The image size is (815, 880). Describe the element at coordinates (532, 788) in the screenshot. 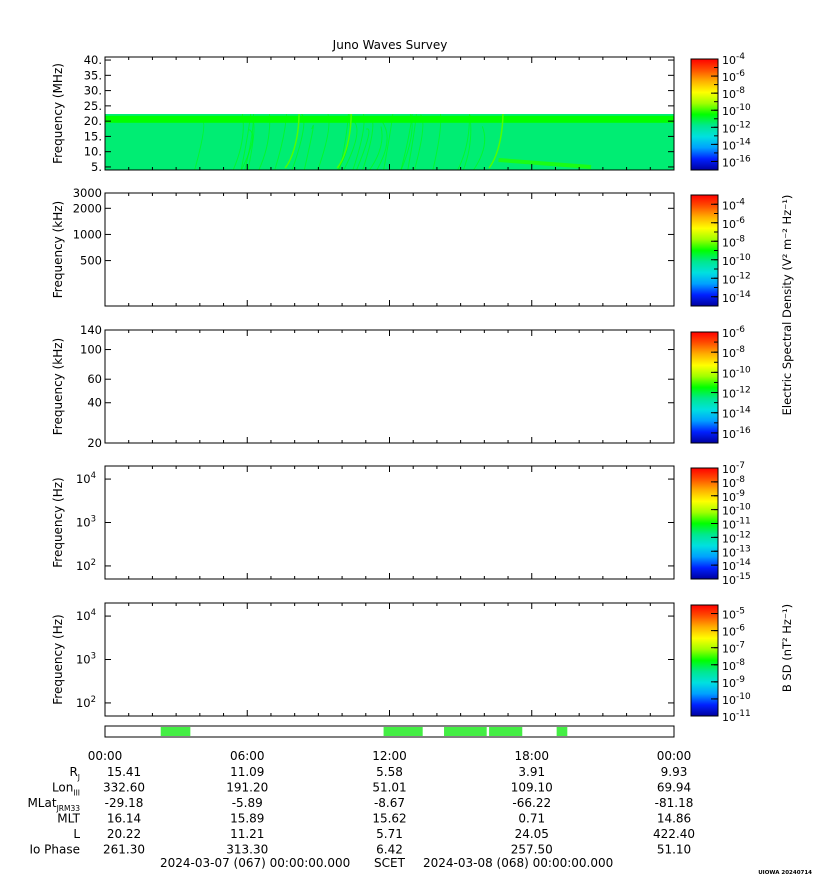

I see `ephemeris-value: 109.10` at that location.